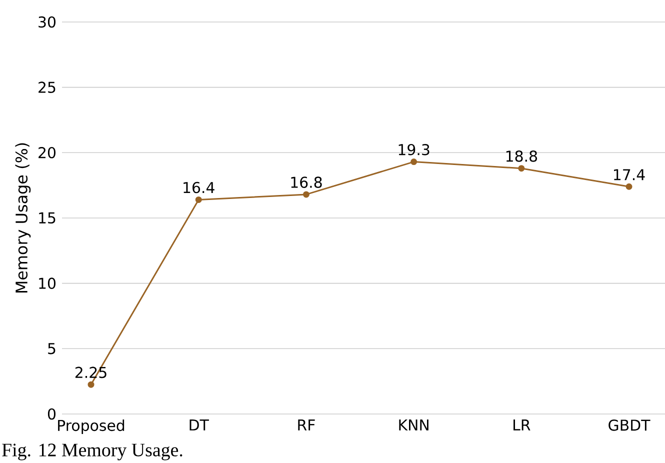 This screenshot has width=665, height=463. I want to click on data-label: 16.8, so click(306, 182).